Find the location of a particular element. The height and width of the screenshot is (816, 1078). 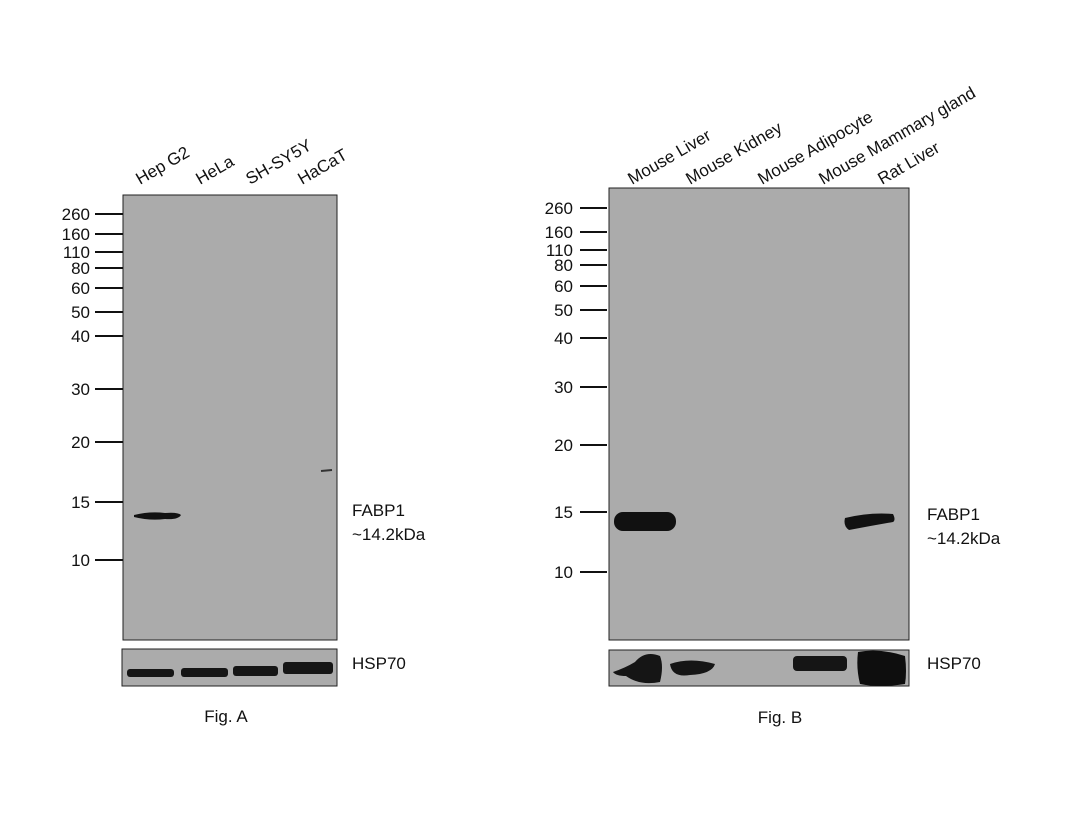

caption: Fig. A is located at coordinates (226, 716).